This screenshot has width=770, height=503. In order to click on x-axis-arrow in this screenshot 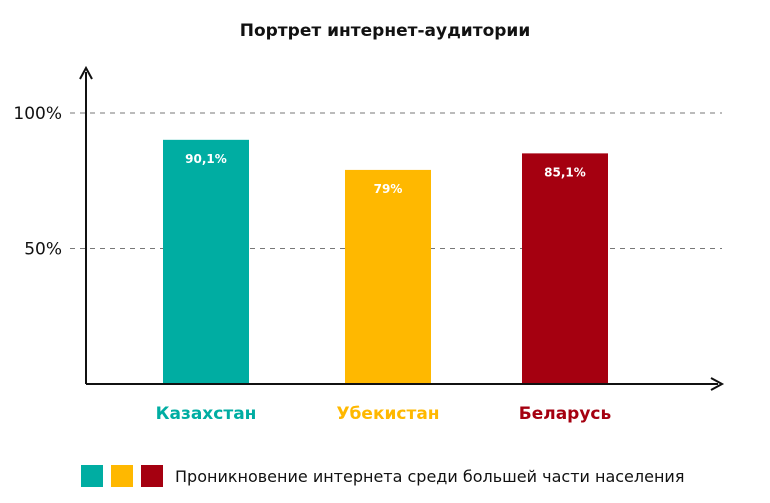, I will do `click(717, 384)`.